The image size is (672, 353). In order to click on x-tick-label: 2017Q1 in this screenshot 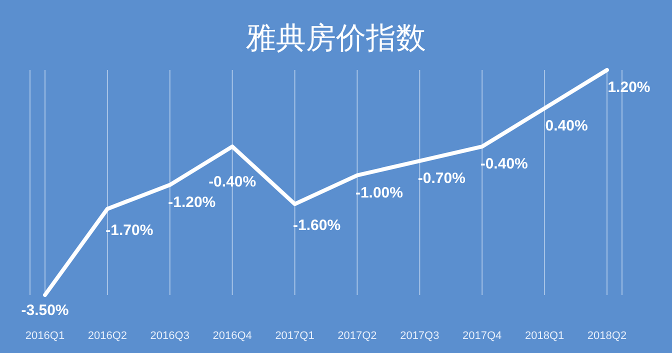, I will do `click(294, 336)`.